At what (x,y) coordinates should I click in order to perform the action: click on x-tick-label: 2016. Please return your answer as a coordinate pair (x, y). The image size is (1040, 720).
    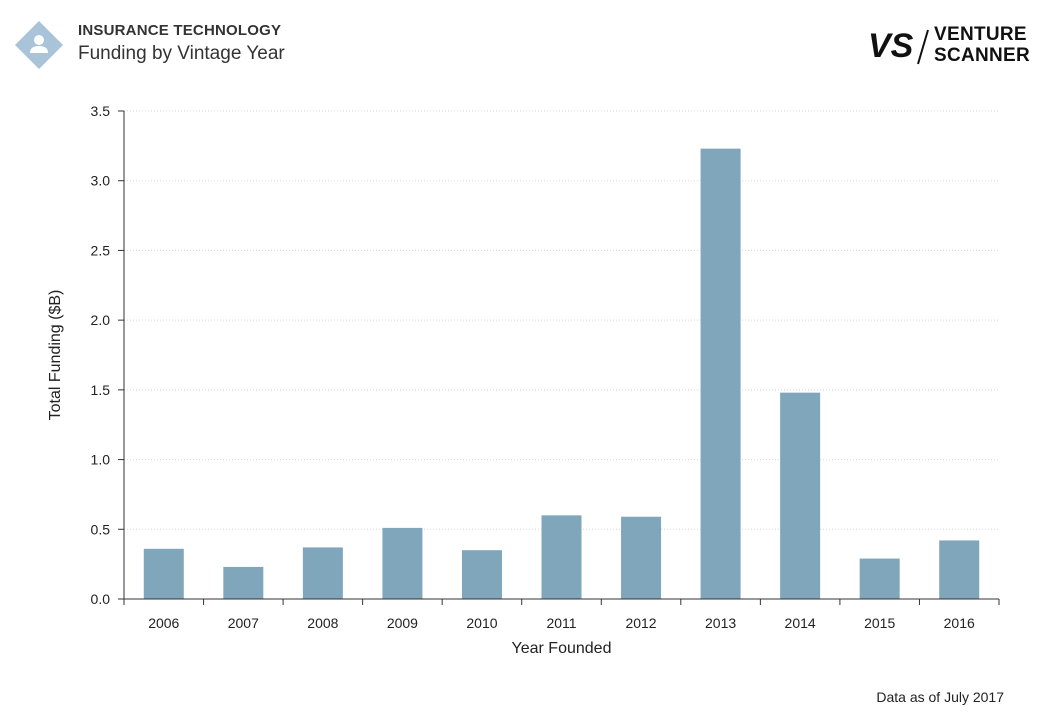
    Looking at the image, I should click on (959, 623).